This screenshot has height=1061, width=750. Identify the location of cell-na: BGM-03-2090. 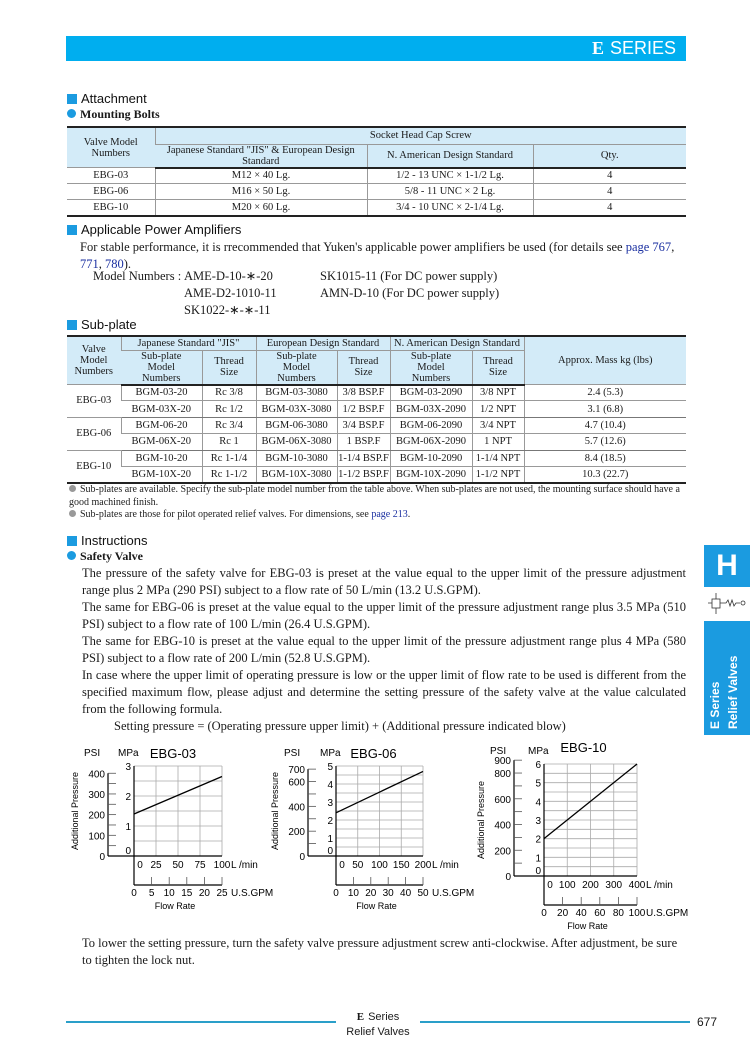
(430, 393).